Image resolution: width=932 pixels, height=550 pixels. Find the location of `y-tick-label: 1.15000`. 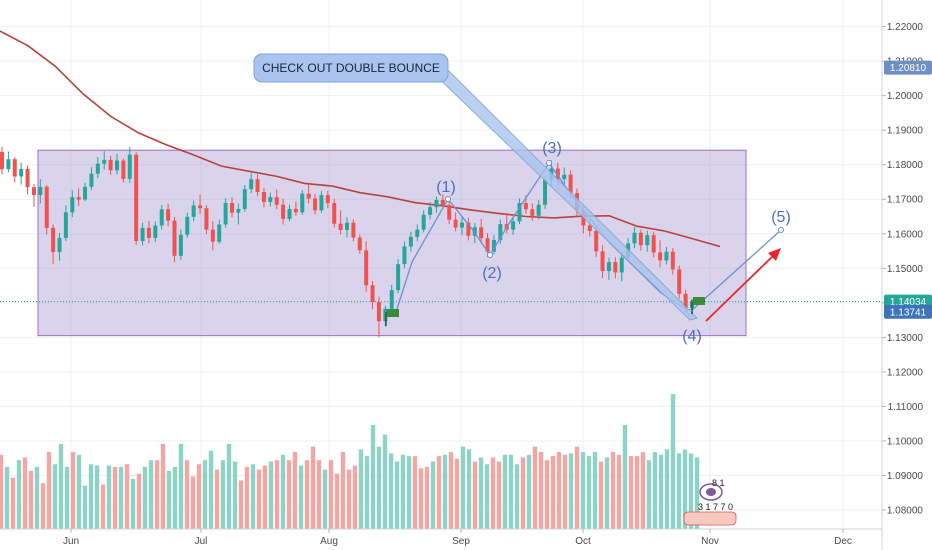

y-tick-label: 1.15000 is located at coordinates (905, 269).